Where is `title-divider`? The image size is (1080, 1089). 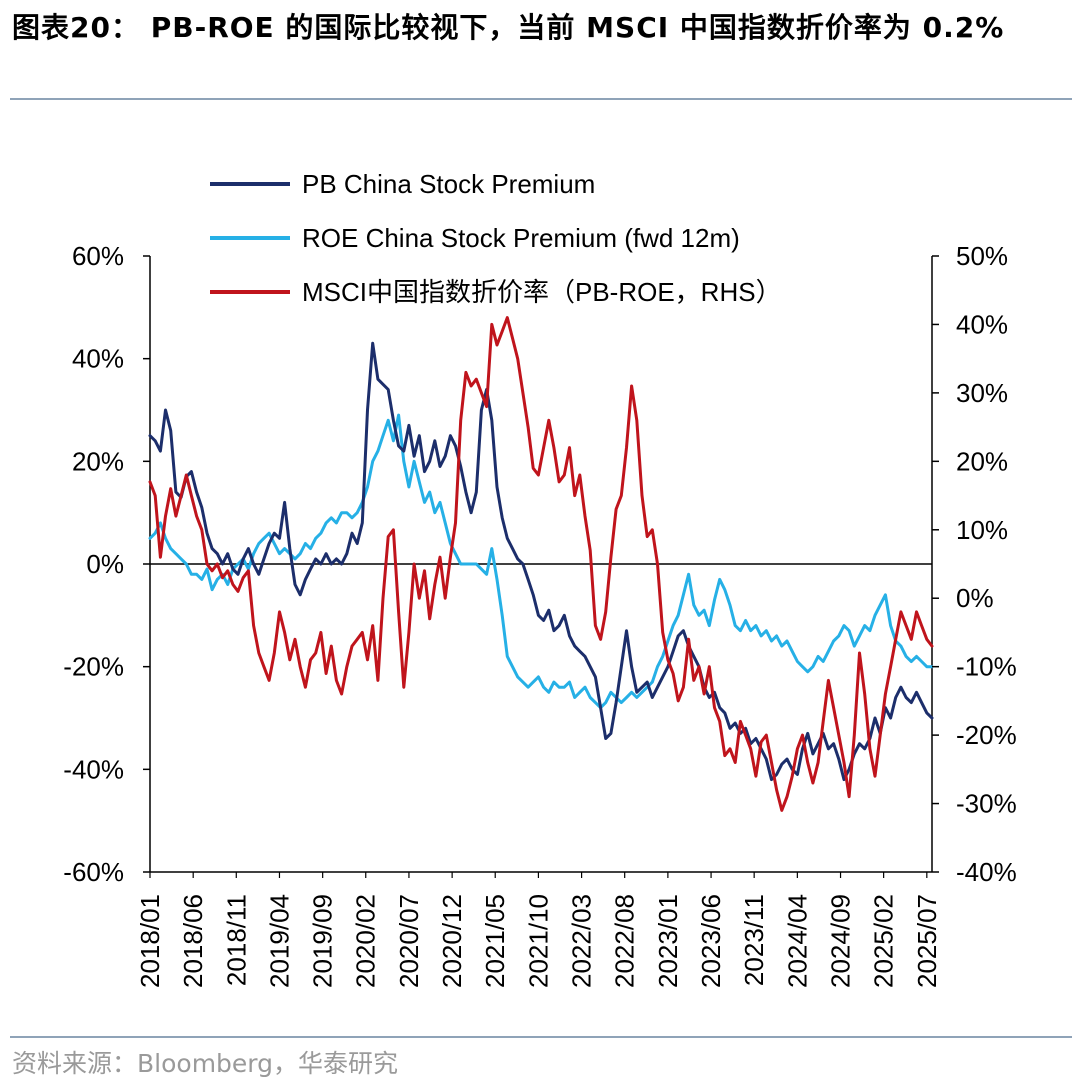
title-divider is located at coordinates (541, 99).